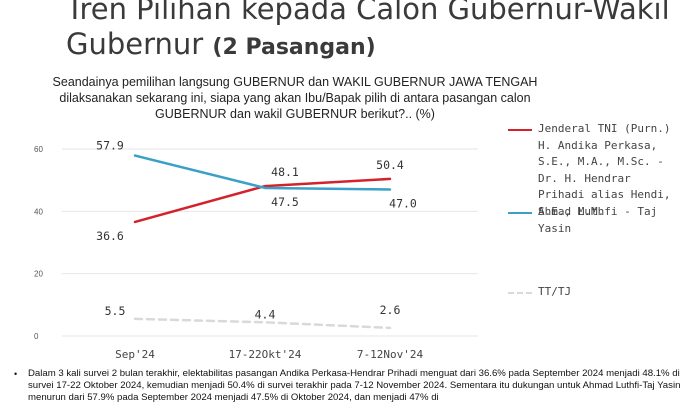  What do you see at coordinates (520, 130) in the screenshot?
I see `legend-swatch-red` at bounding box center [520, 130].